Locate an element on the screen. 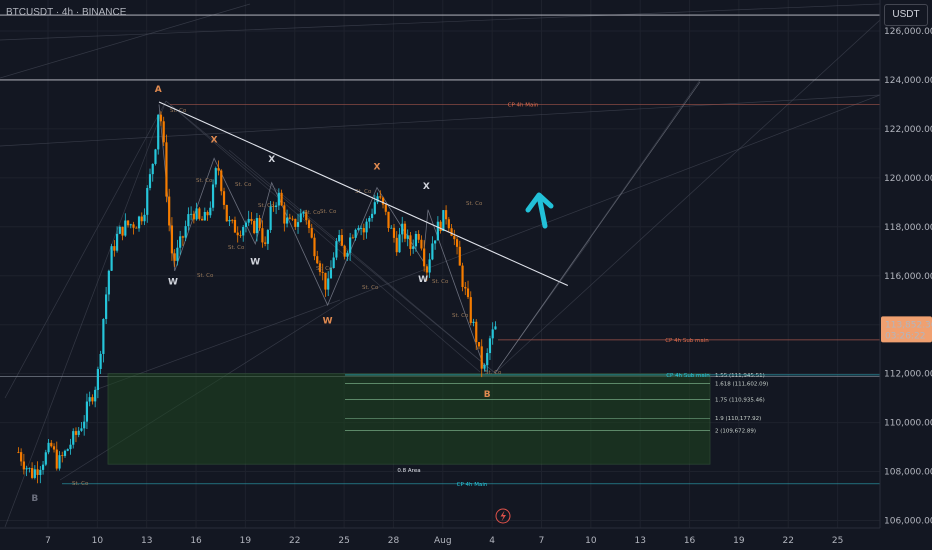  fan-line is located at coordinates (440, 120).